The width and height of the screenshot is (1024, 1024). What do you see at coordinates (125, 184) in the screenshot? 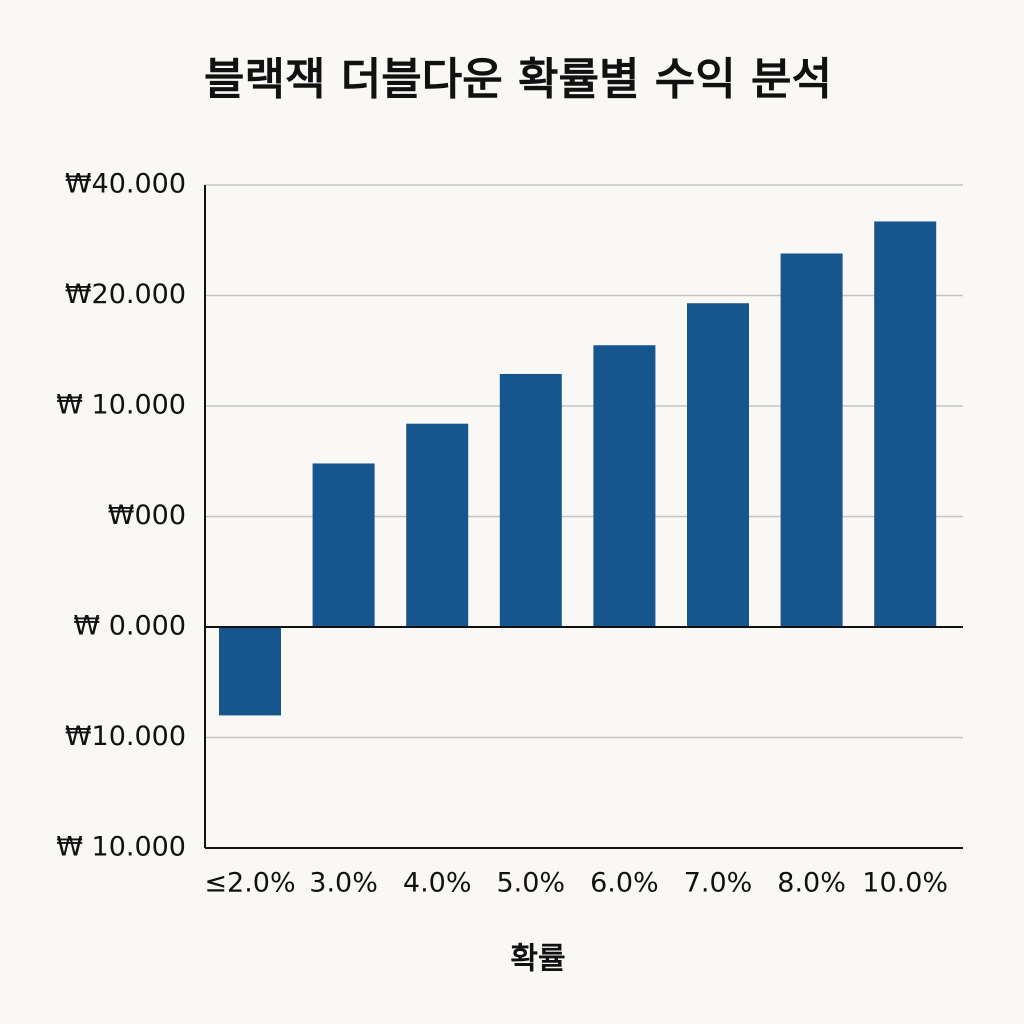
I see `y-tick-label: ₩40.000` at bounding box center [125, 184].